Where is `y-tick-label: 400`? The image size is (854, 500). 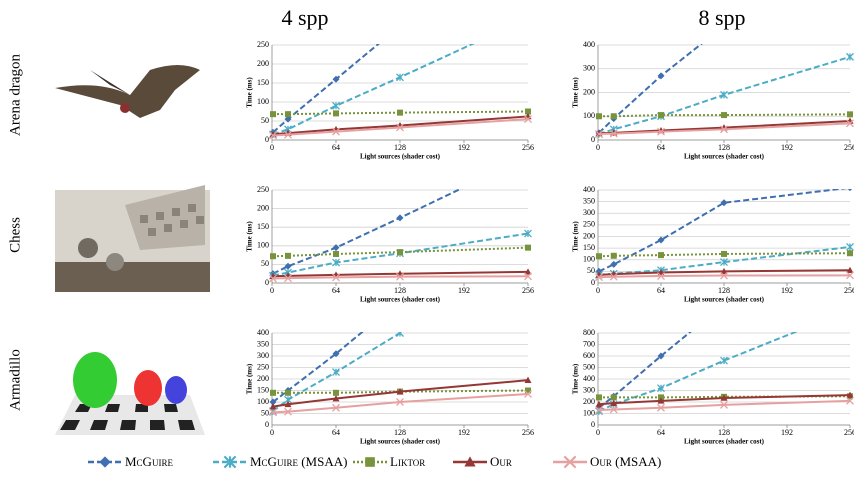 y-tick-label: 400 is located at coordinates (589, 189).